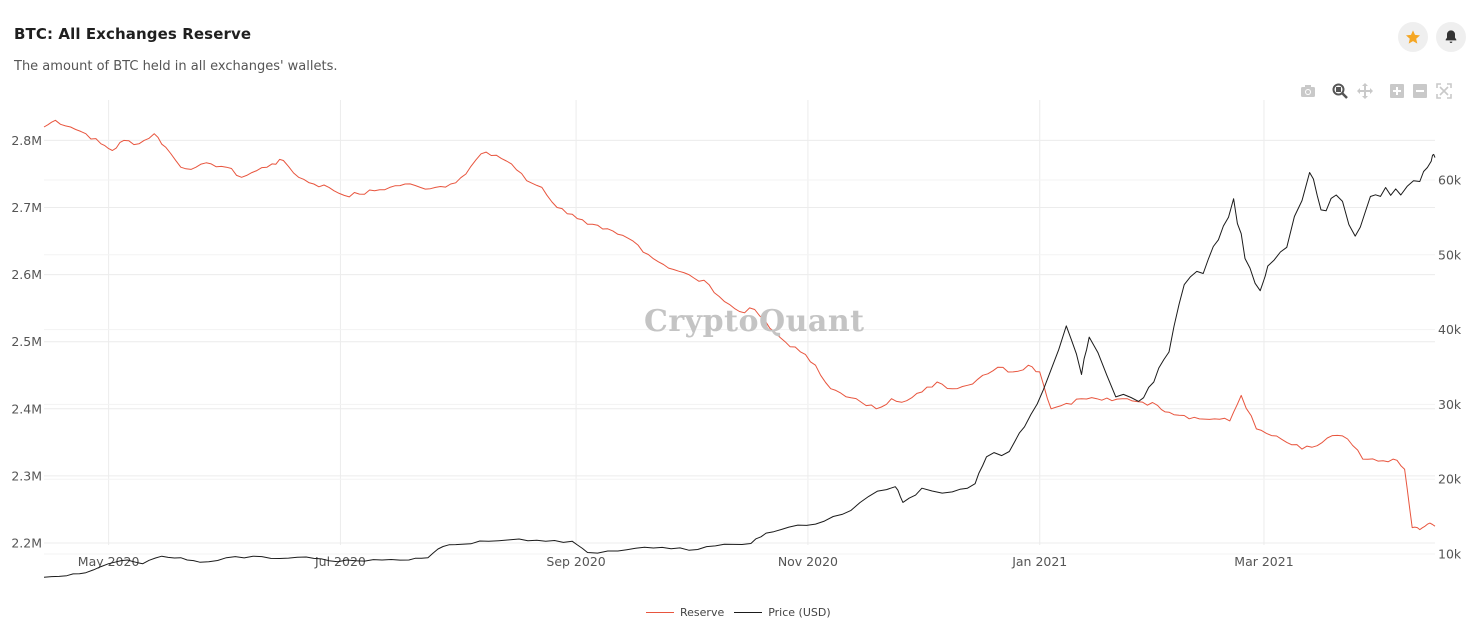  What do you see at coordinates (1450, 554) in the screenshot?
I see `y-right-tick-label: 10k` at bounding box center [1450, 554].